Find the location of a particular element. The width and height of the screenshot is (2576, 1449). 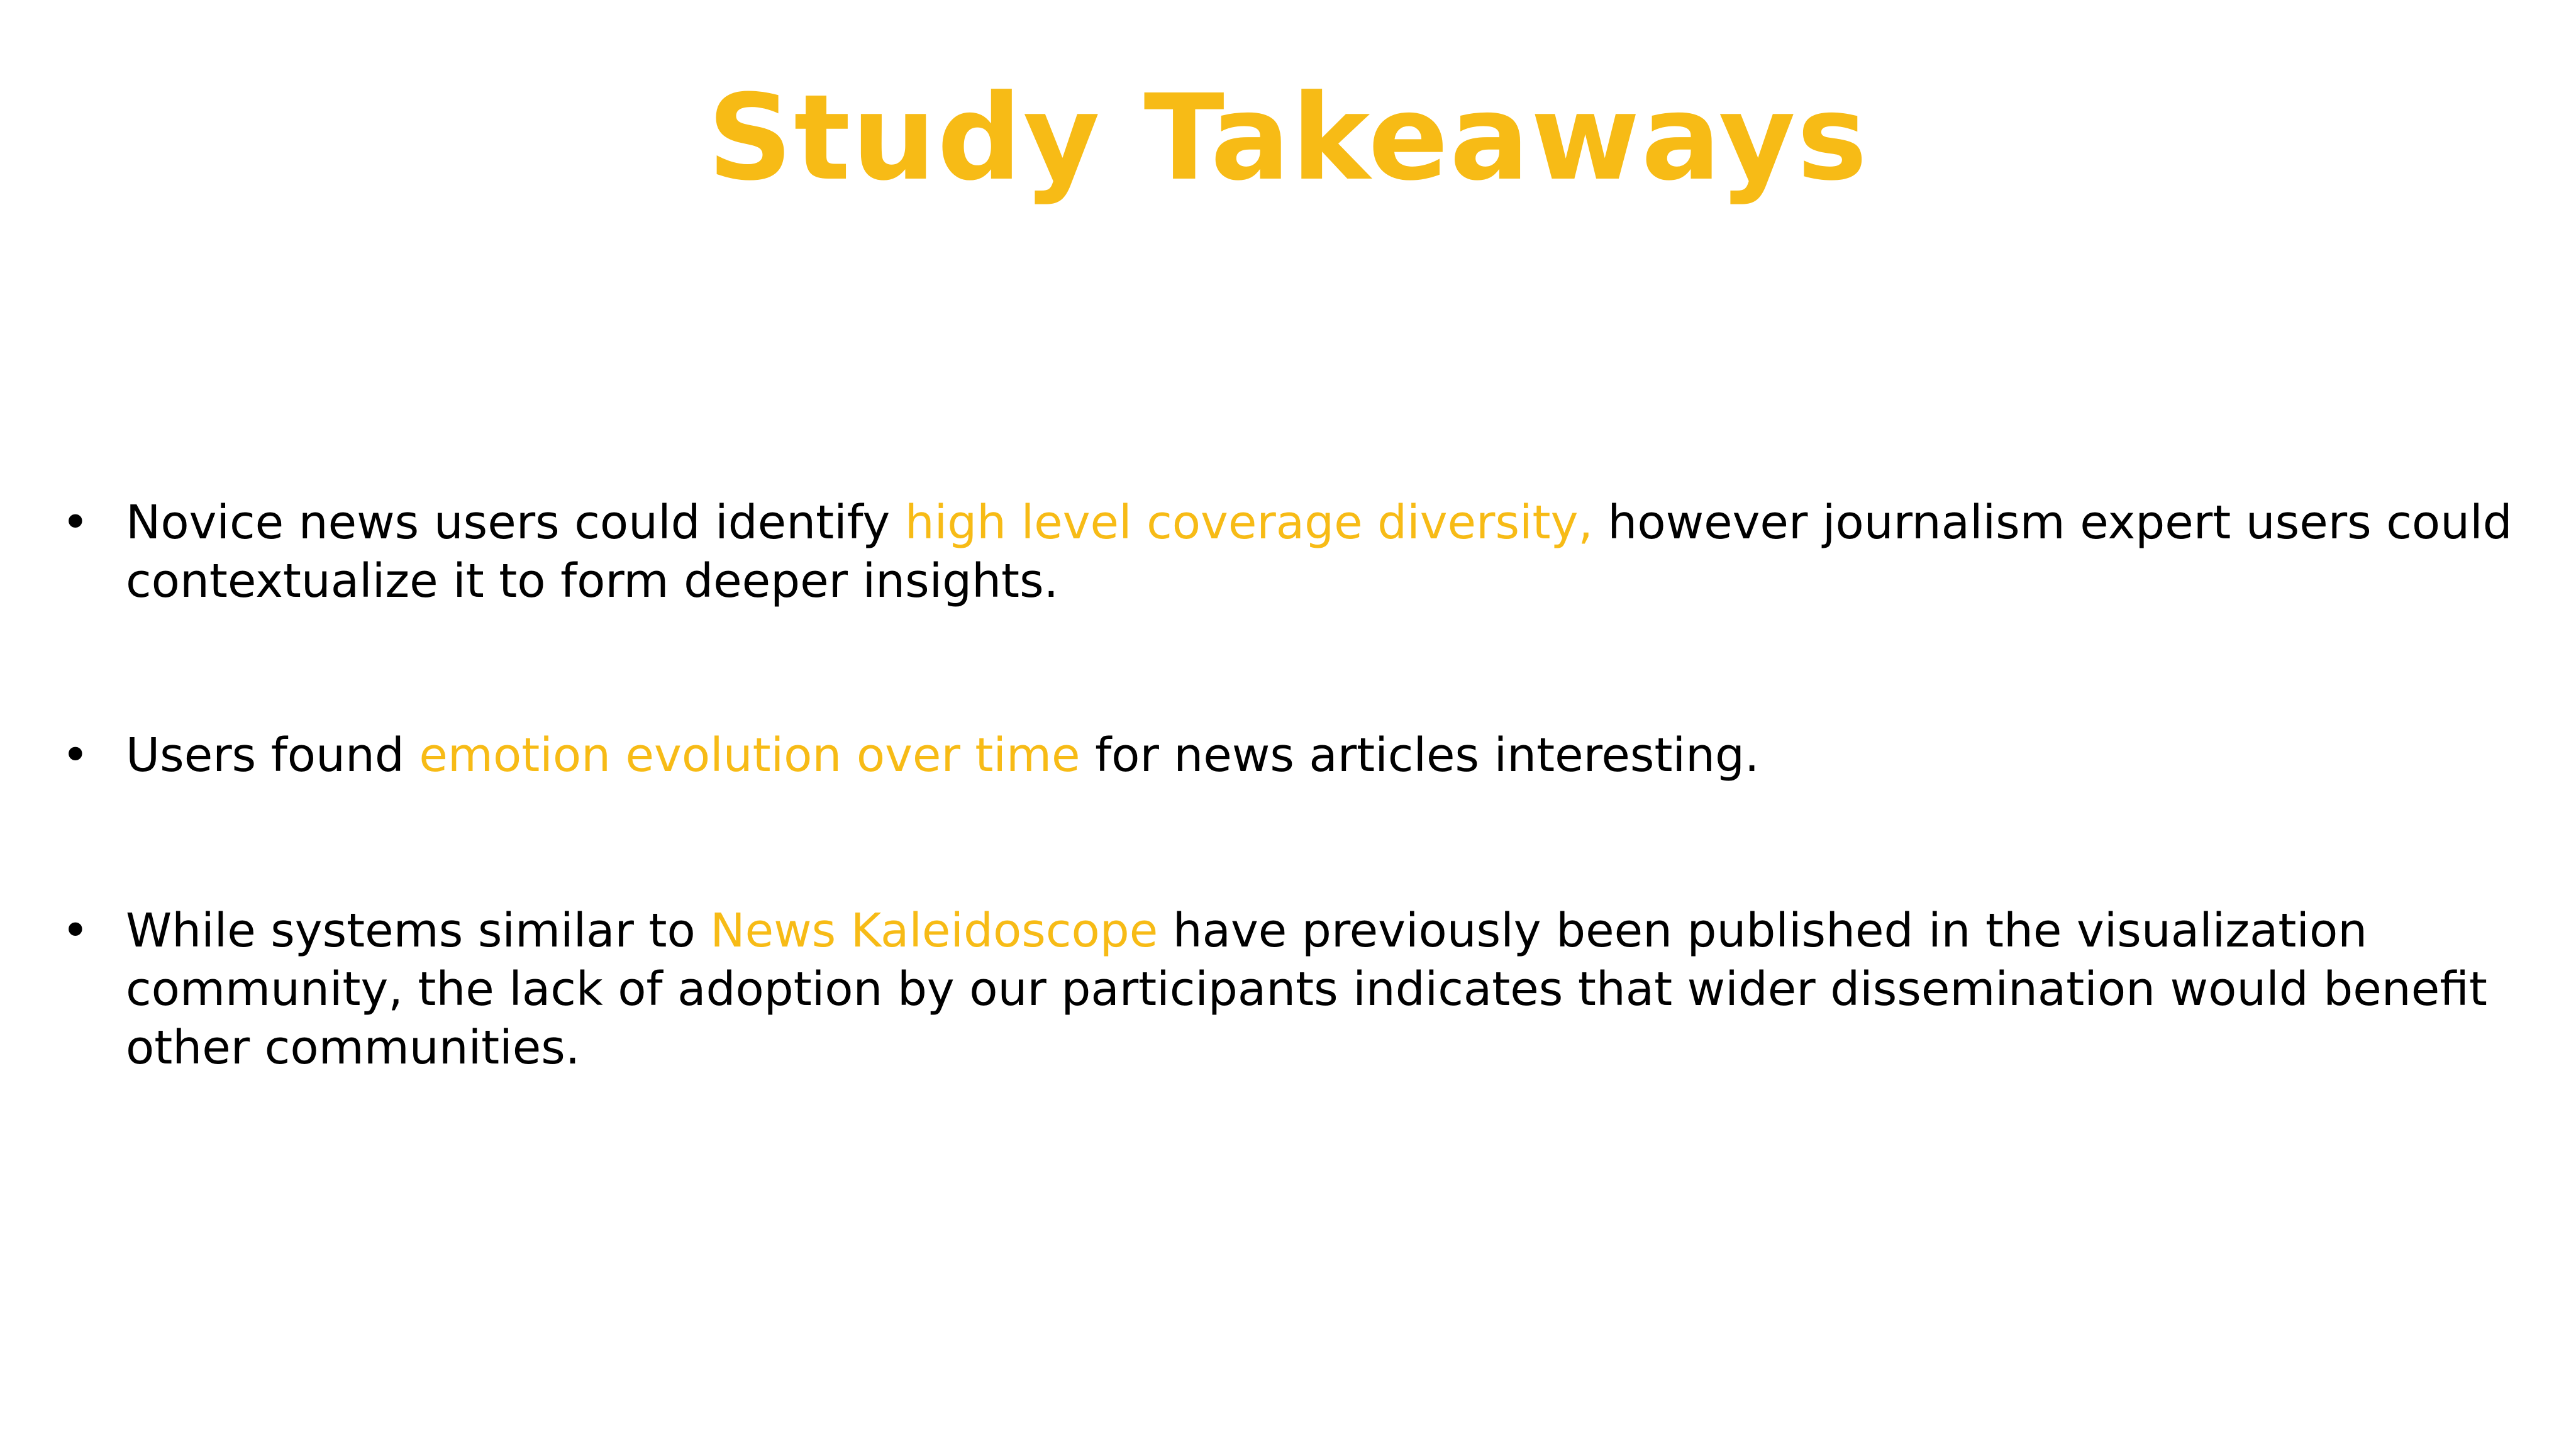

bullet-text-segment: Novice news users could identify is located at coordinates (515, 523).